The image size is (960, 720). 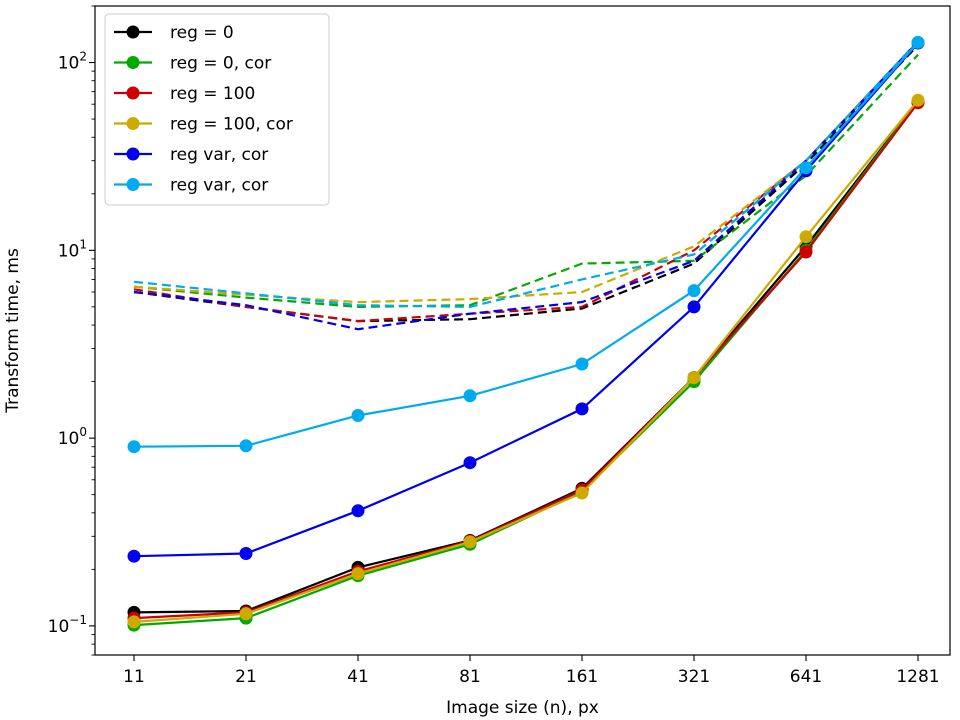 What do you see at coordinates (358, 677) in the screenshot?
I see `x-tick-label: 41` at bounding box center [358, 677].